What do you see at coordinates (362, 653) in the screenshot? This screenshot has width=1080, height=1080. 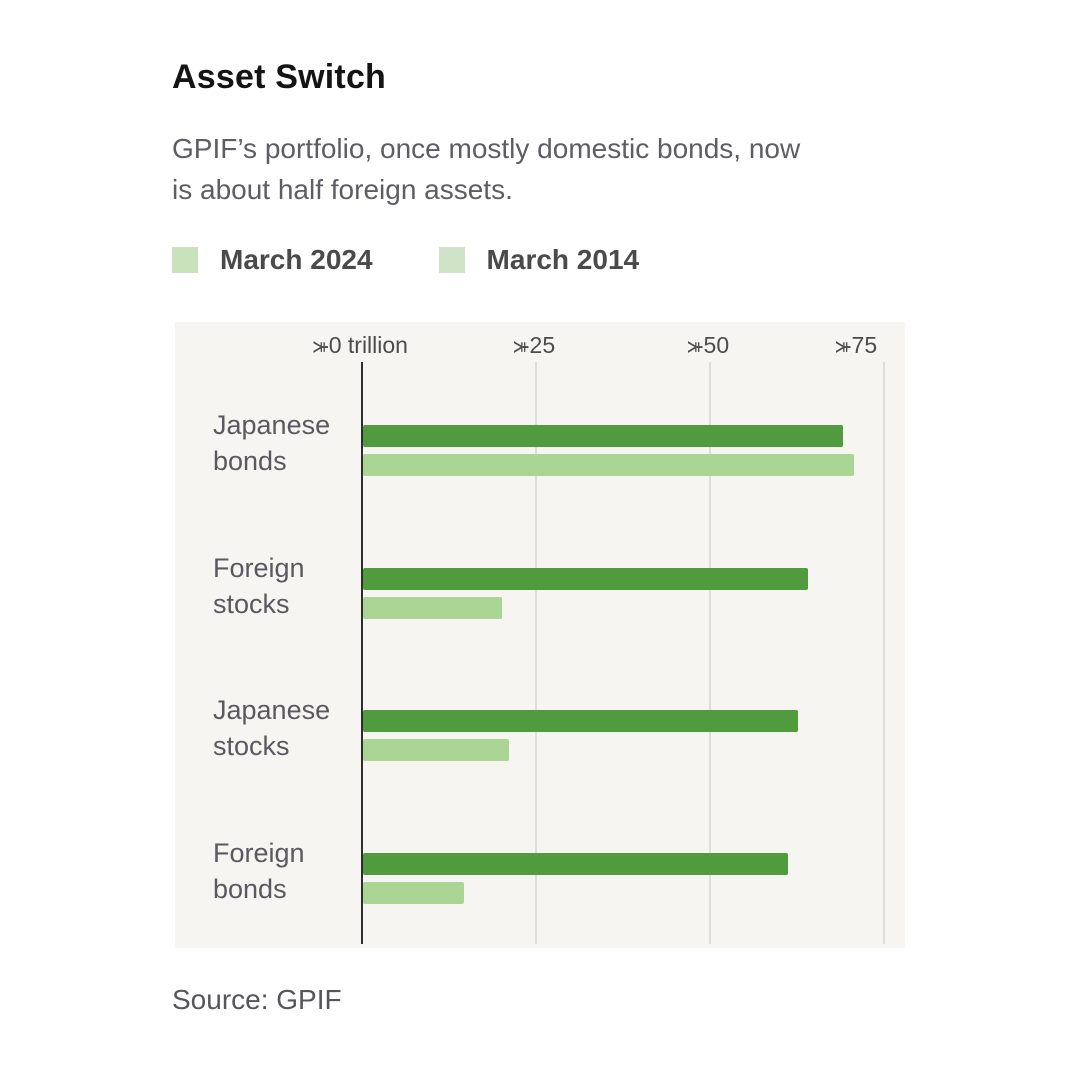 I see `y-axis-line` at bounding box center [362, 653].